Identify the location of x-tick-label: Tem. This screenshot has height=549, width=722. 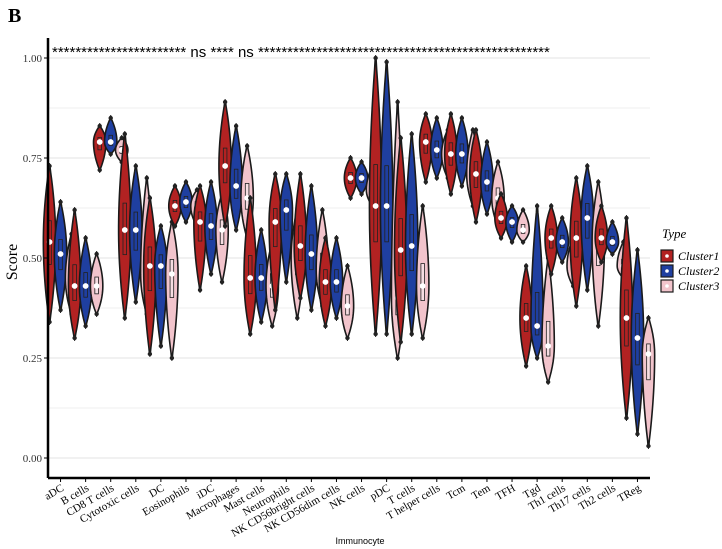
(481, 492).